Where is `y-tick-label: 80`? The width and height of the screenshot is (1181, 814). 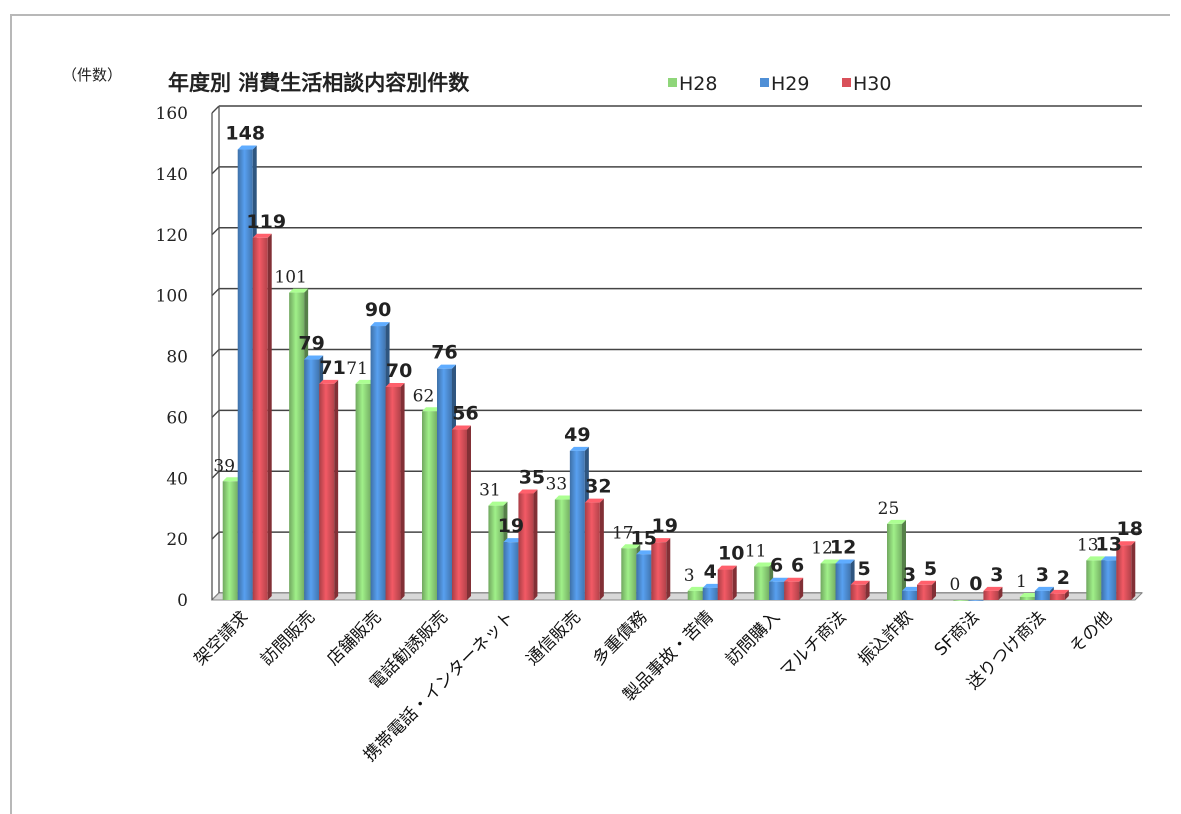 y-tick-label: 80 is located at coordinates (177, 358).